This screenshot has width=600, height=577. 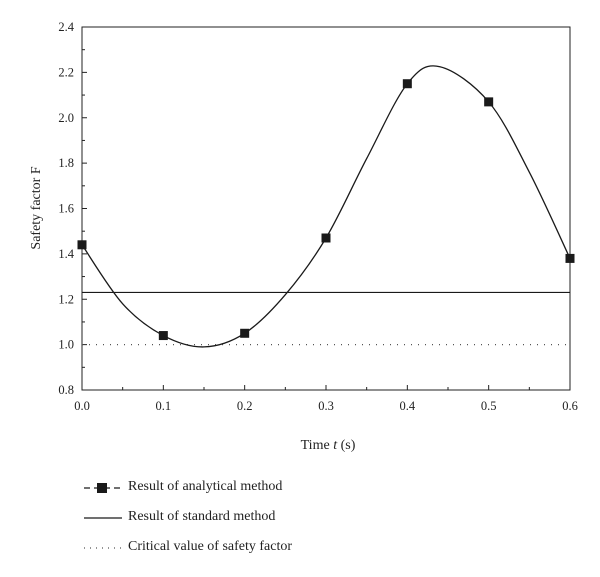 What do you see at coordinates (66, 72) in the screenshot?
I see `y-tick-label: 2.2` at bounding box center [66, 72].